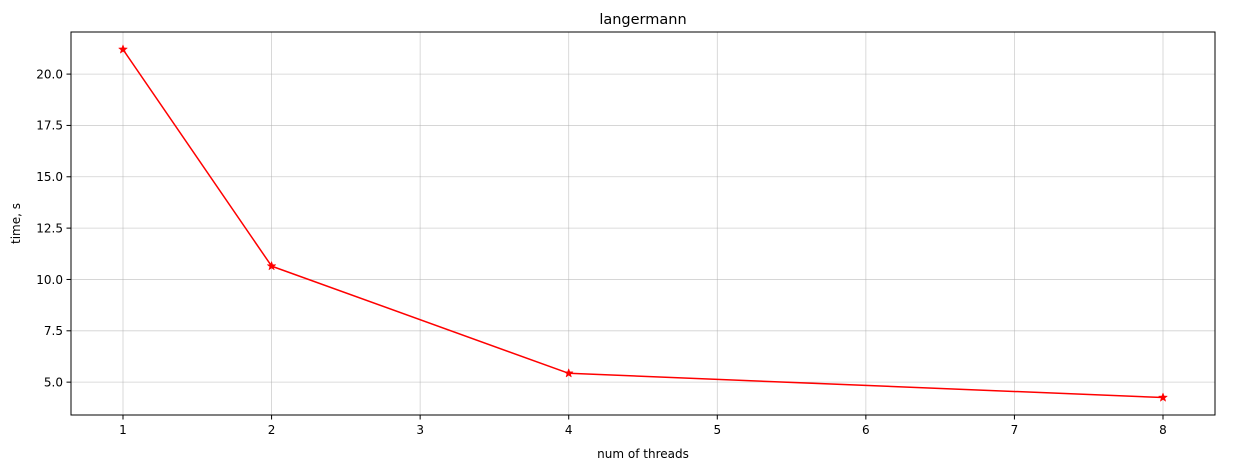 Image resolution: width=1246 pixels, height=470 pixels. Describe the element at coordinates (53, 382) in the screenshot. I see `y-tick-label: 5.0` at that location.